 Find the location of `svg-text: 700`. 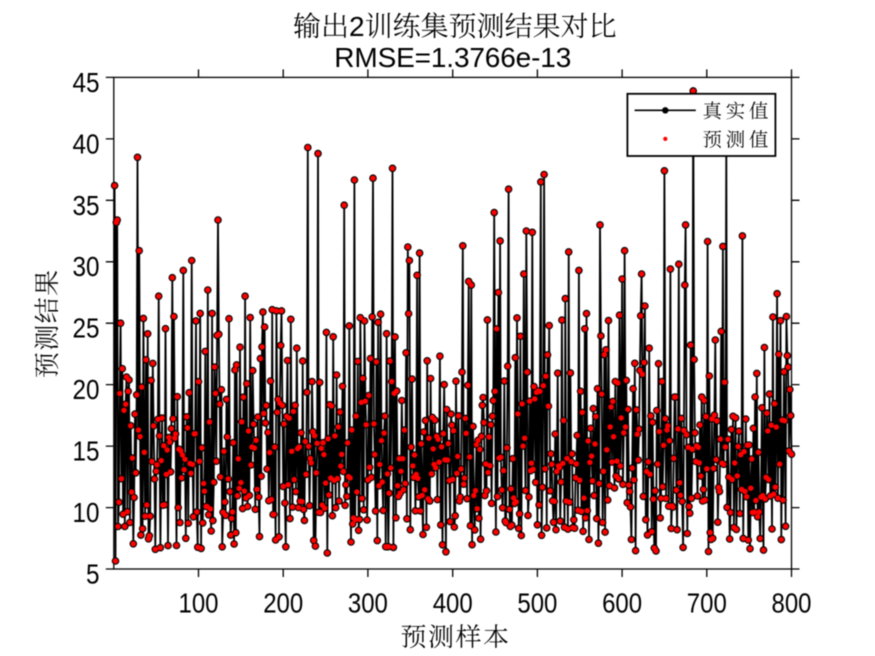

svg-text: 700 is located at coordinates (707, 603).